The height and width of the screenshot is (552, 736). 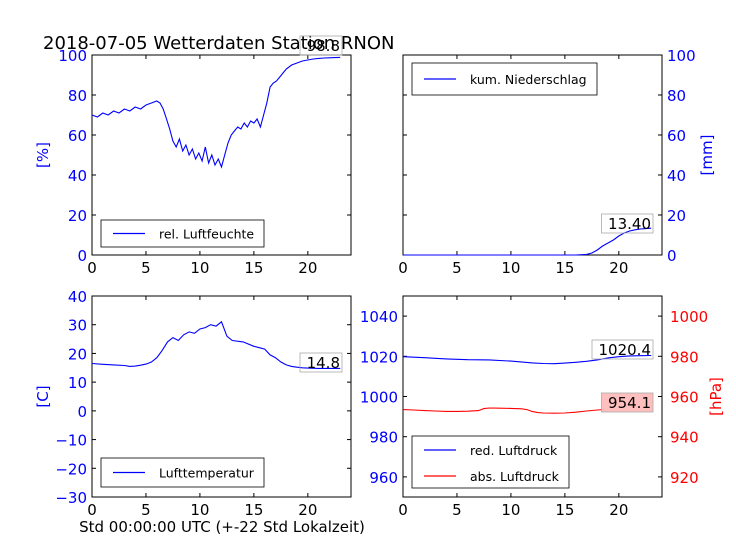 I want to click on value-annotation: 13.40, so click(x=629, y=224).